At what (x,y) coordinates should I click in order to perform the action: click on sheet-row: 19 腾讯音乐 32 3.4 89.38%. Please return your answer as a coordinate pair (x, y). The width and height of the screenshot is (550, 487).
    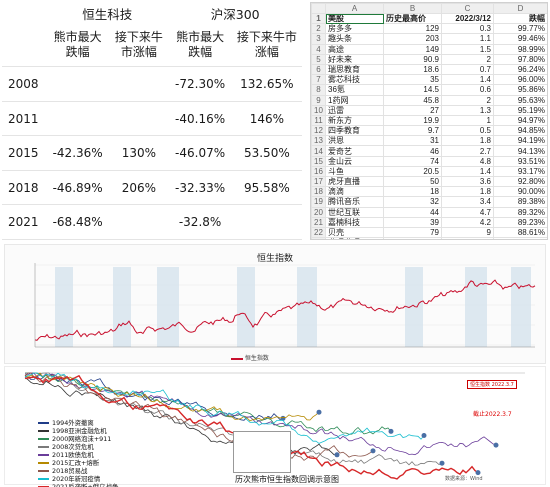
    Looking at the image, I should click on (429, 202).